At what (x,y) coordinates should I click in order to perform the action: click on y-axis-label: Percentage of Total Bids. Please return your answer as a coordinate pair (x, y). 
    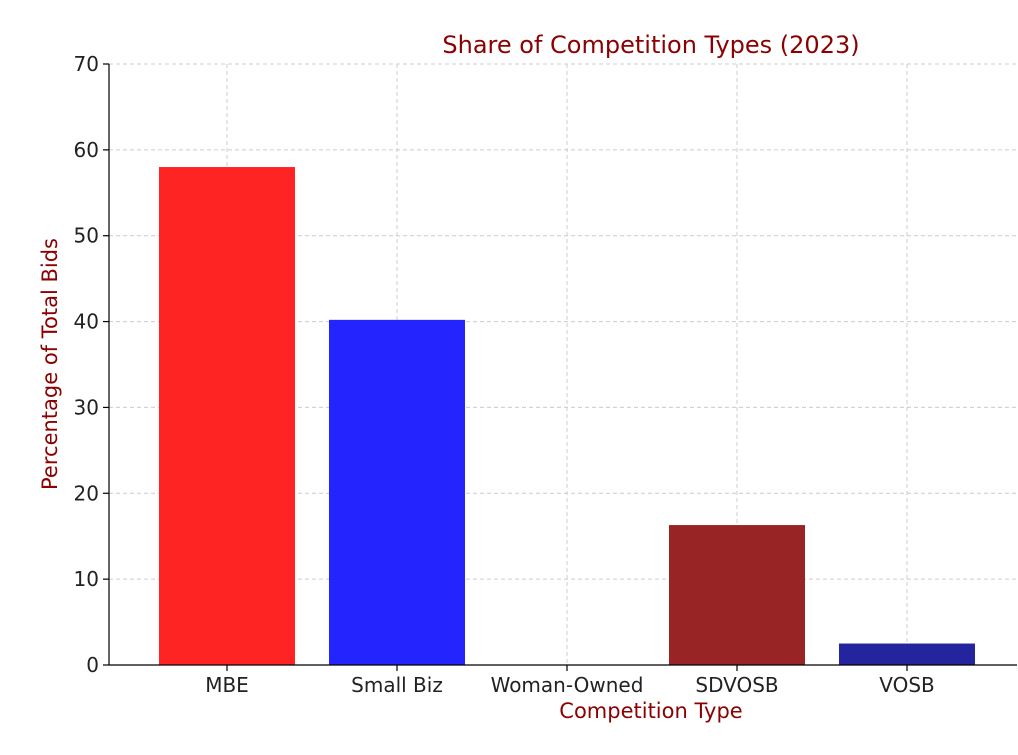
    Looking at the image, I should click on (50, 364).